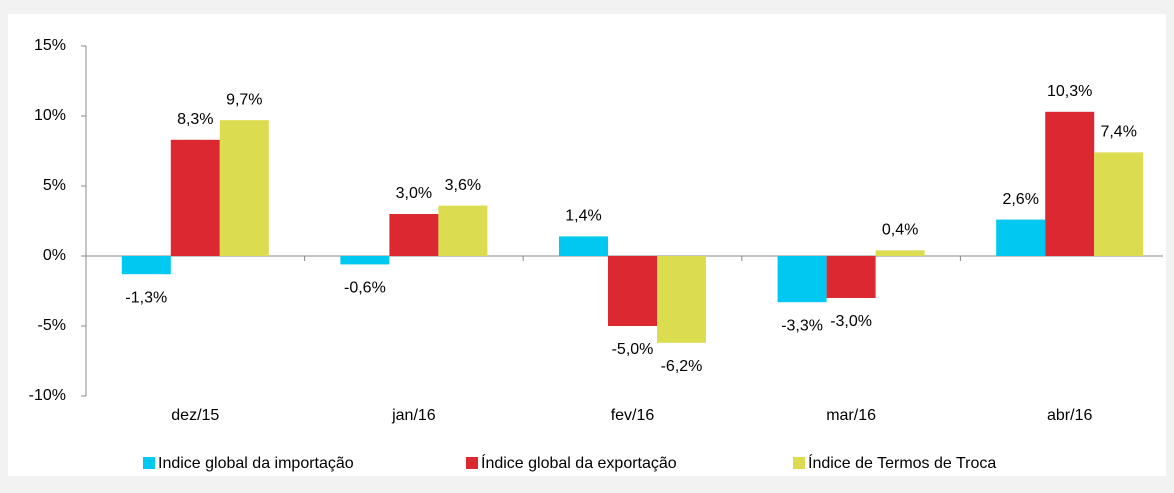 This screenshot has width=1174, height=493. What do you see at coordinates (414, 193) in the screenshot?
I see `value-label: 3,0%` at bounding box center [414, 193].